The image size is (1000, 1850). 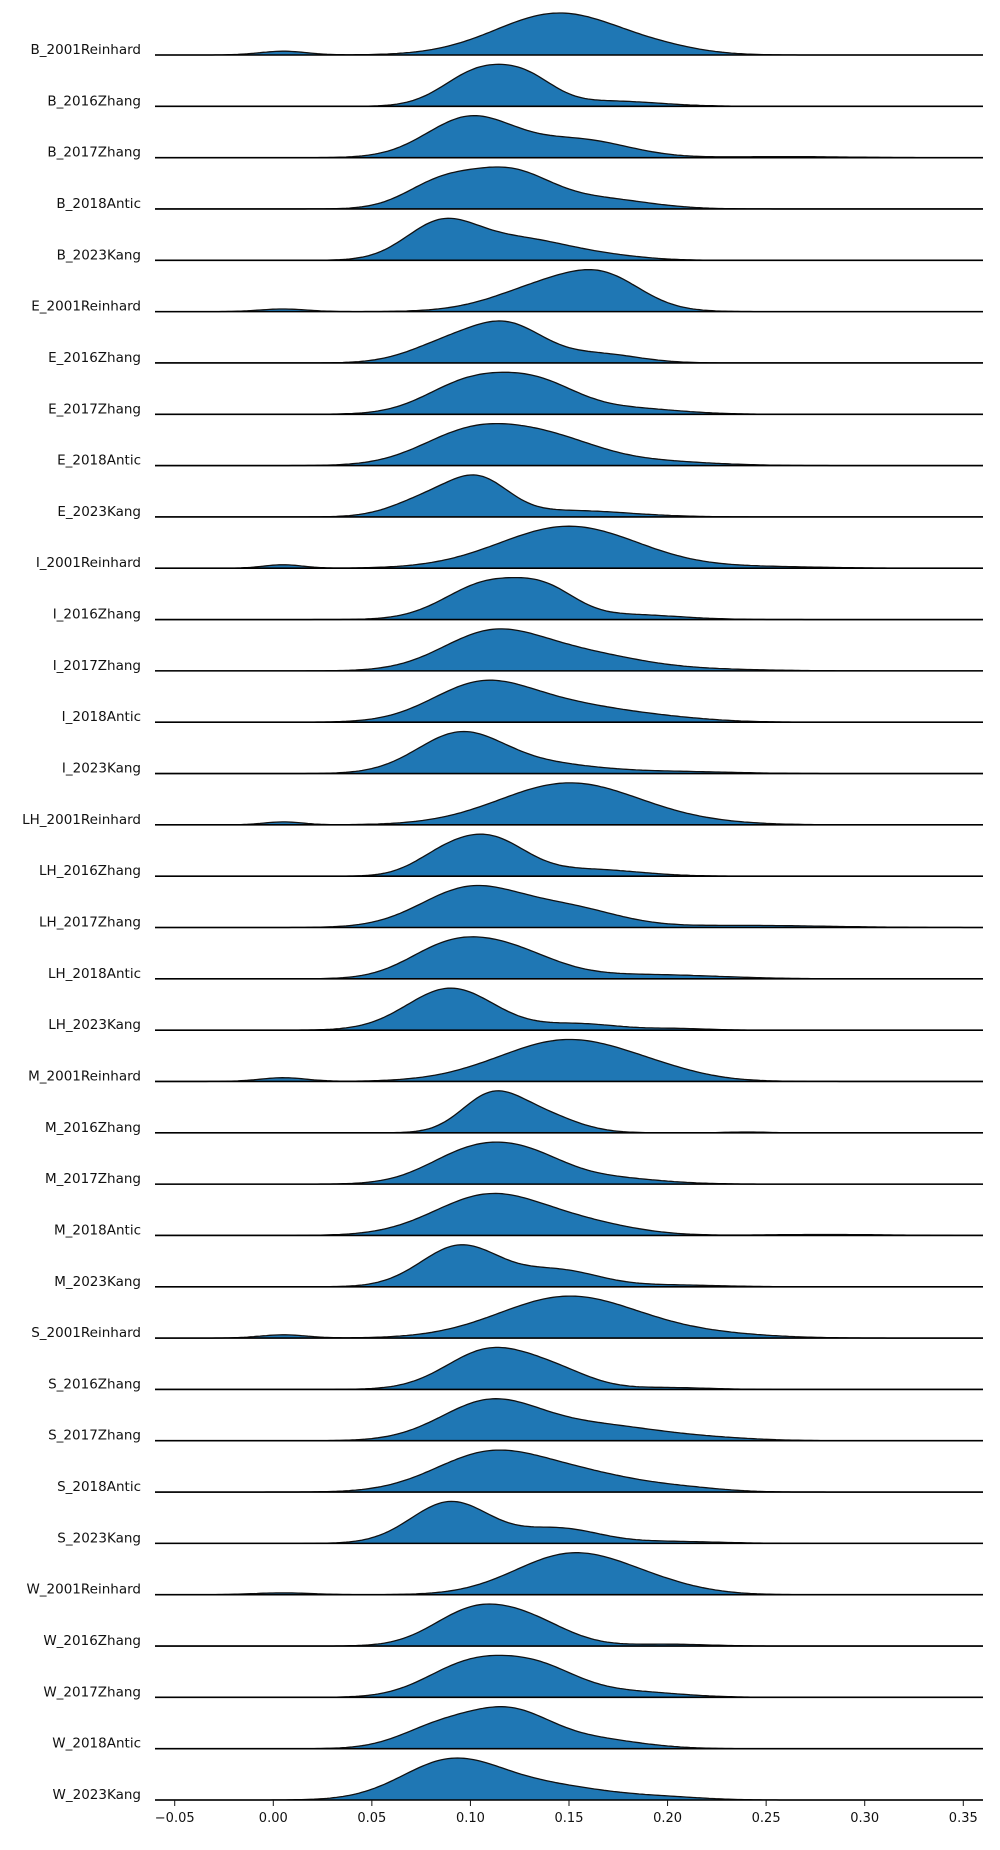 I want to click on ridge-I_2001Reinhard, so click(x=569, y=547).